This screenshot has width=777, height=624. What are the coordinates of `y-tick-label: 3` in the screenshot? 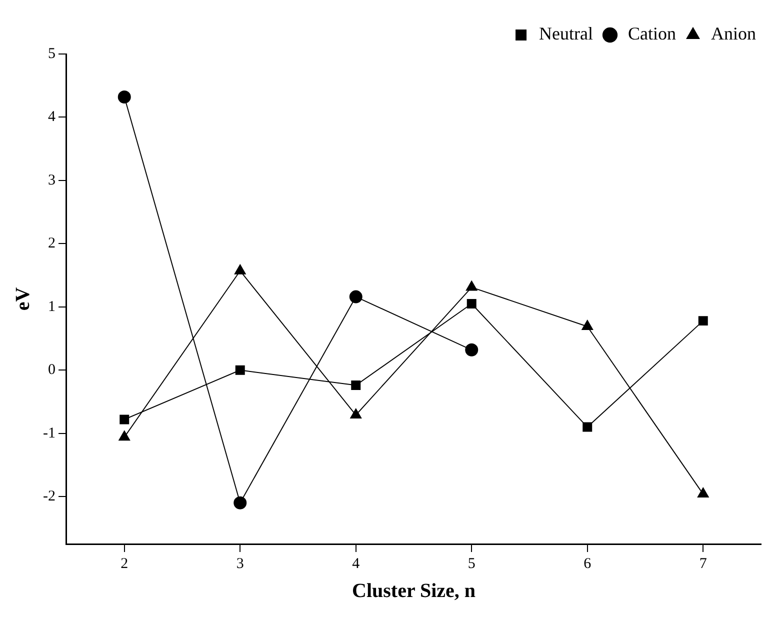 It's located at (52, 180).